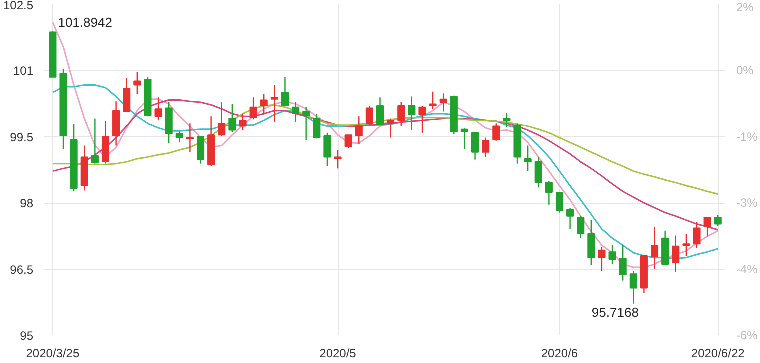 The height and width of the screenshot is (363, 760). Describe the element at coordinates (718, 353) in the screenshot. I see `x-tick-label: 2020/6/22` at that location.